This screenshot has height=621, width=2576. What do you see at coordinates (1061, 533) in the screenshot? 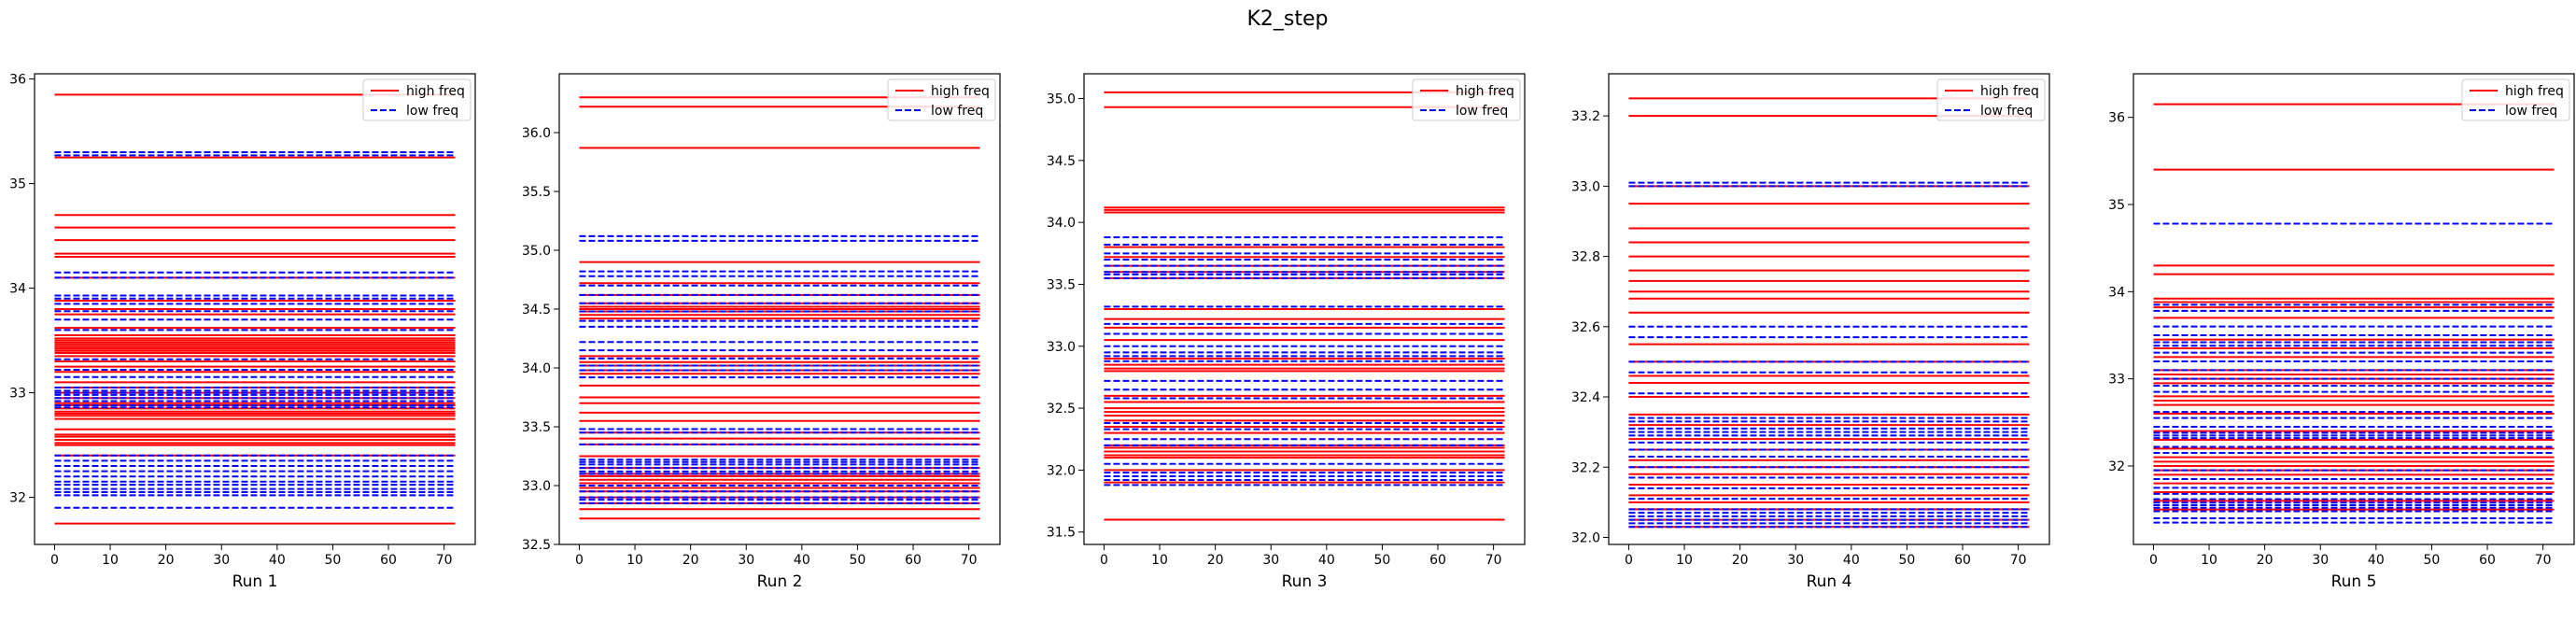
I see `y-tick-label: 31.5` at bounding box center [1061, 533].